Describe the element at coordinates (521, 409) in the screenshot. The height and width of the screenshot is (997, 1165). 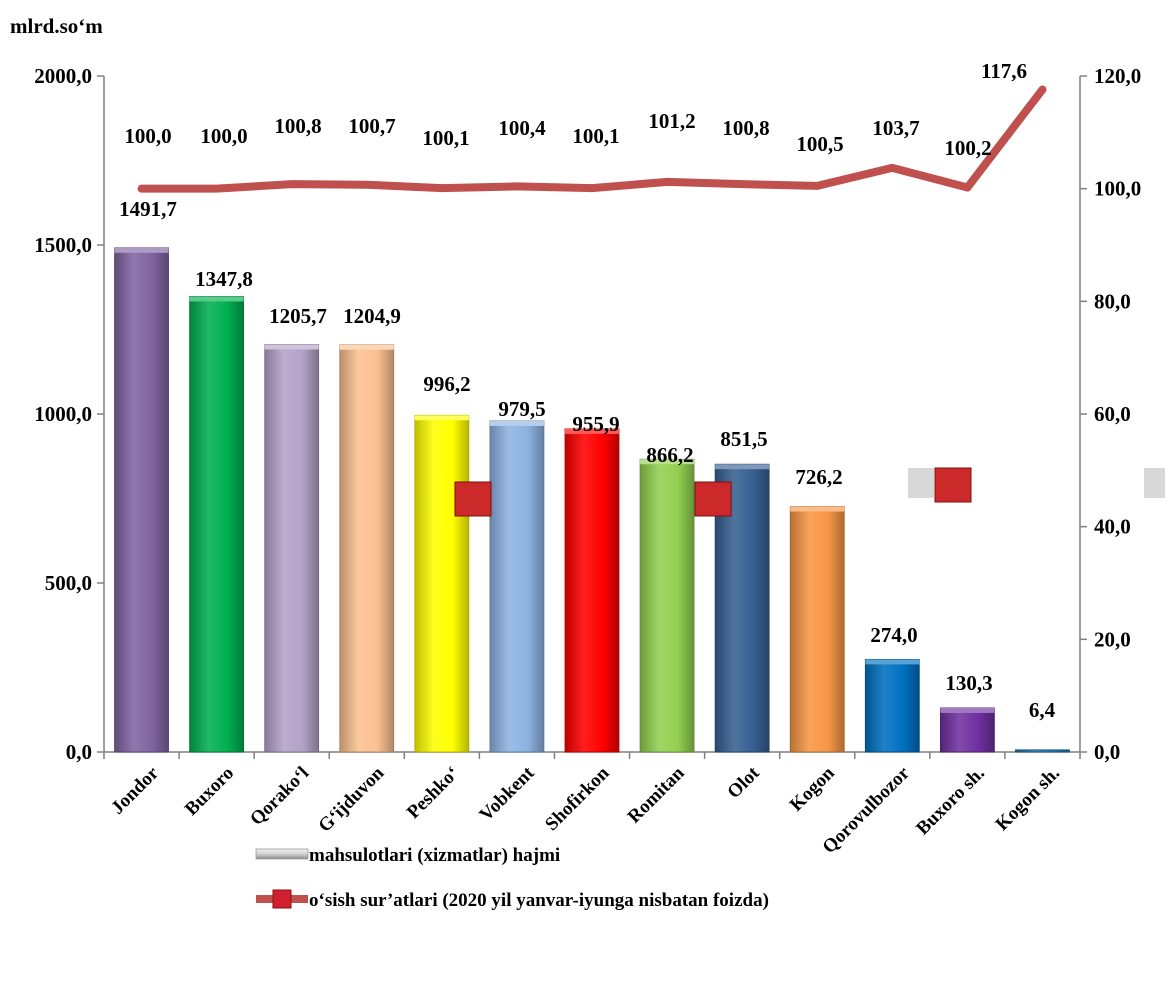
I see `bar-value-label: 979,5` at that location.